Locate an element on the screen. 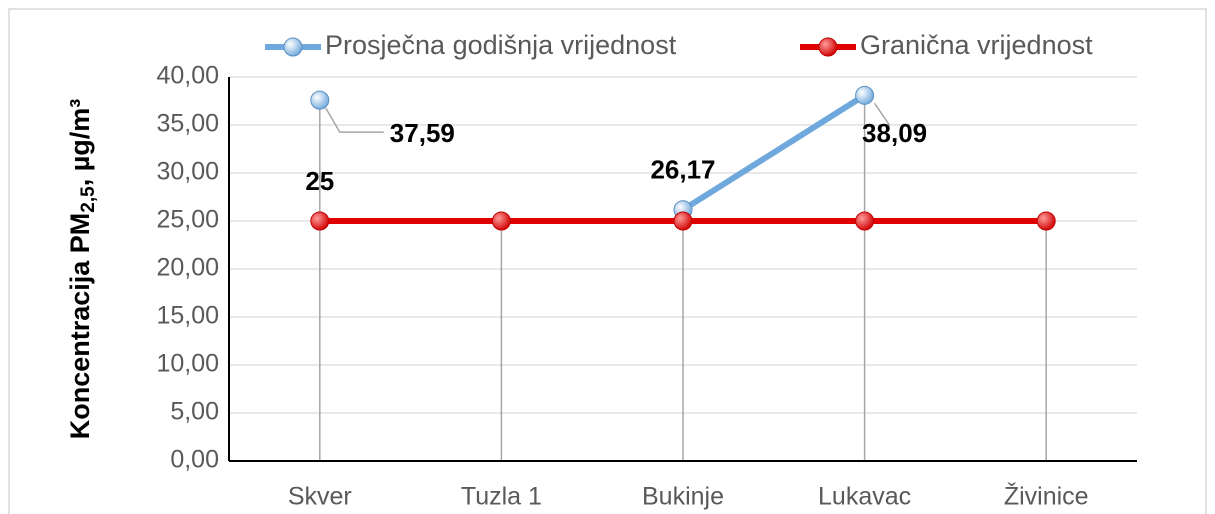 The height and width of the screenshot is (514, 1215). y-tick-label: 35,00 is located at coordinates (187, 124).